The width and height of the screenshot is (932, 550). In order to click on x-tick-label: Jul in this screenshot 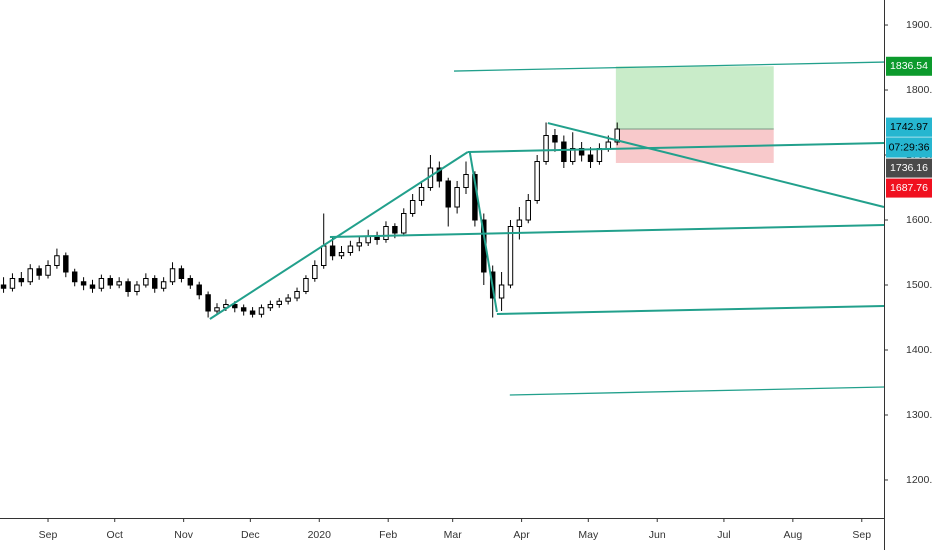, I will do `click(723, 535)`.